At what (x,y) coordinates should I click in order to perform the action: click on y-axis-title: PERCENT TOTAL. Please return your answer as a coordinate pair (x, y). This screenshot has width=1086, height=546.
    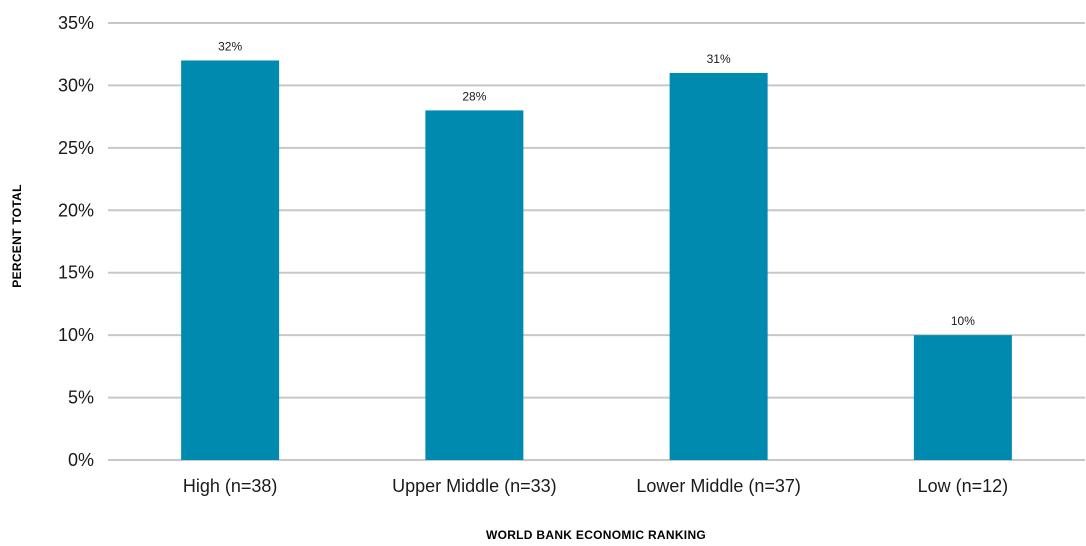
    Looking at the image, I should click on (17, 235).